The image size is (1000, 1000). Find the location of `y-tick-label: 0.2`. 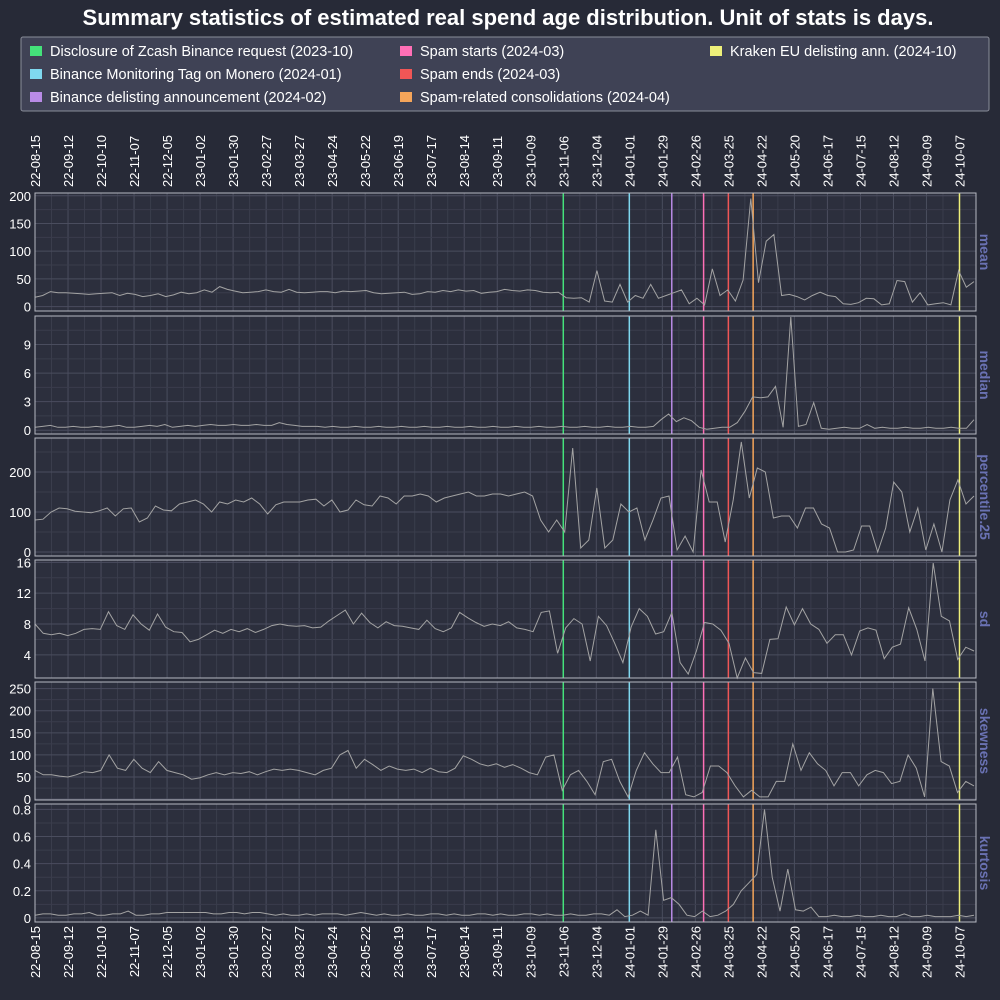

y-tick-label: 0.2 is located at coordinates (22, 891).